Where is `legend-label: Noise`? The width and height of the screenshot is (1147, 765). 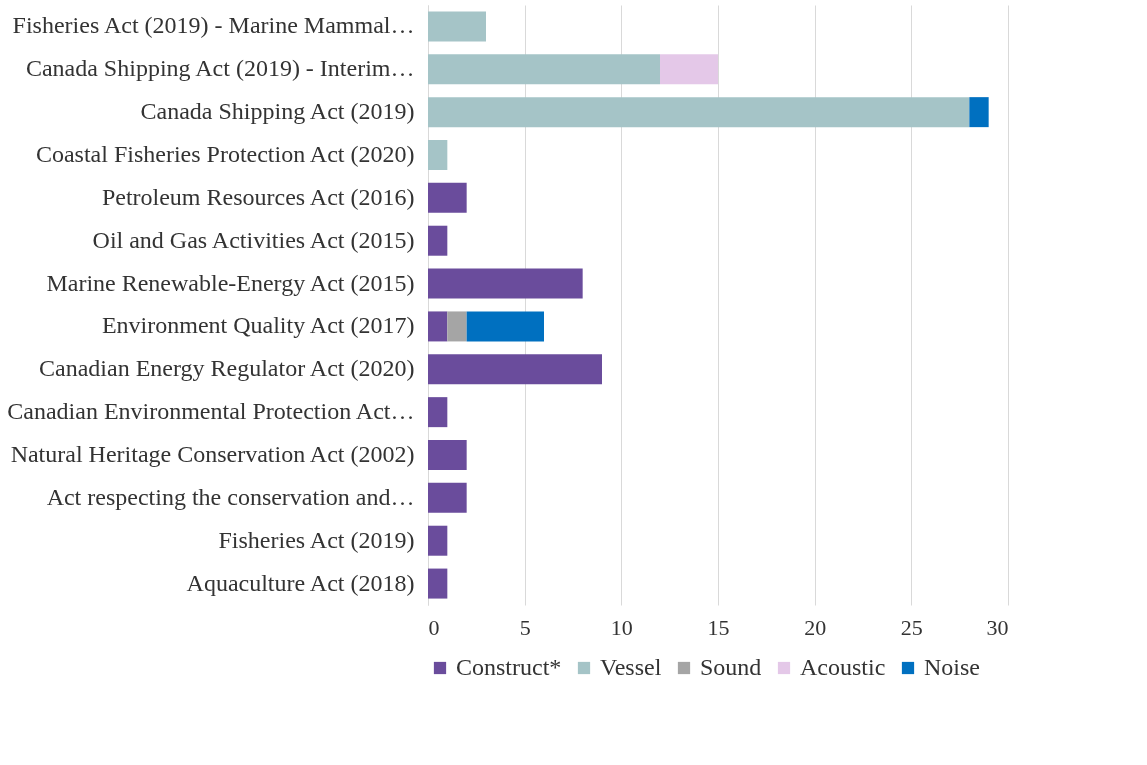 legend-label: Noise is located at coordinates (952, 667).